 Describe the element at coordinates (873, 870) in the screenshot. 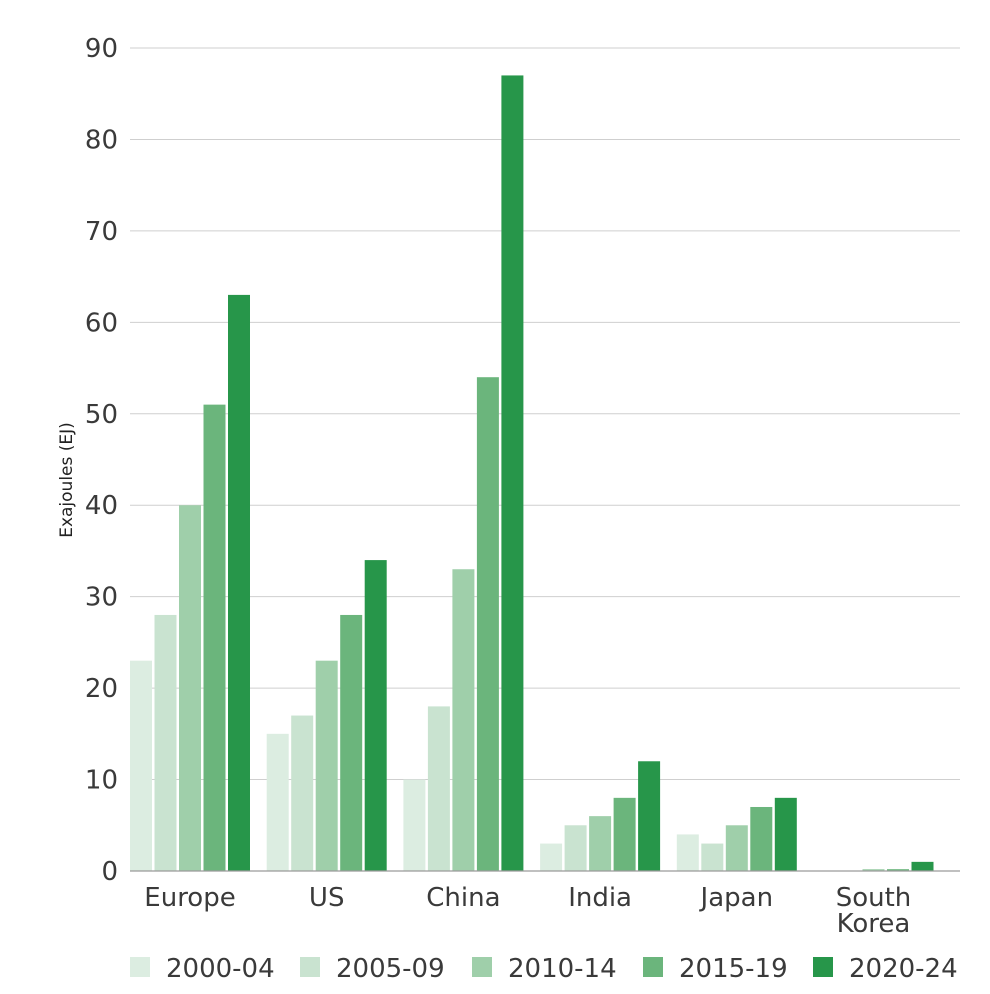

I see `bar-2010-14-south-korea` at that location.